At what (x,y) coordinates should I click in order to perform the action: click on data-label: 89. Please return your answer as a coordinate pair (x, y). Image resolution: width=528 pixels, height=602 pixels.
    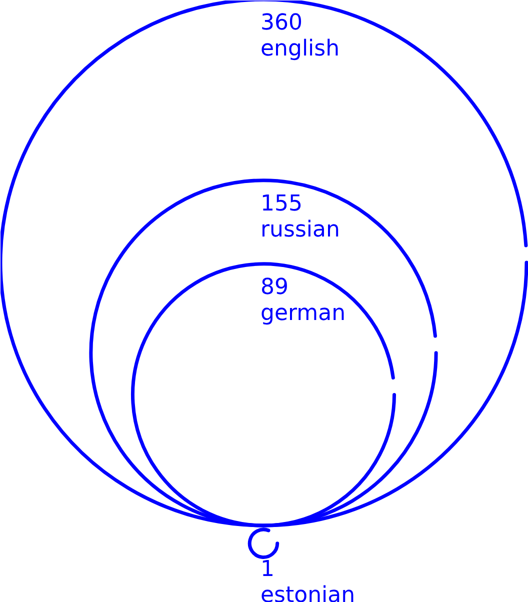
    Looking at the image, I should click on (274, 287).